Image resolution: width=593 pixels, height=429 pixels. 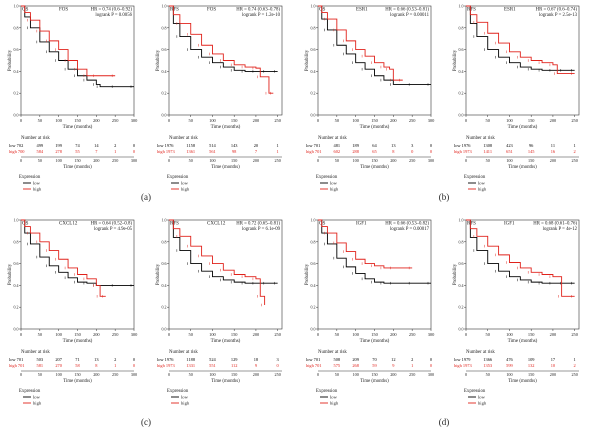 I want to click on risk-value-high: 599, so click(x=509, y=365).